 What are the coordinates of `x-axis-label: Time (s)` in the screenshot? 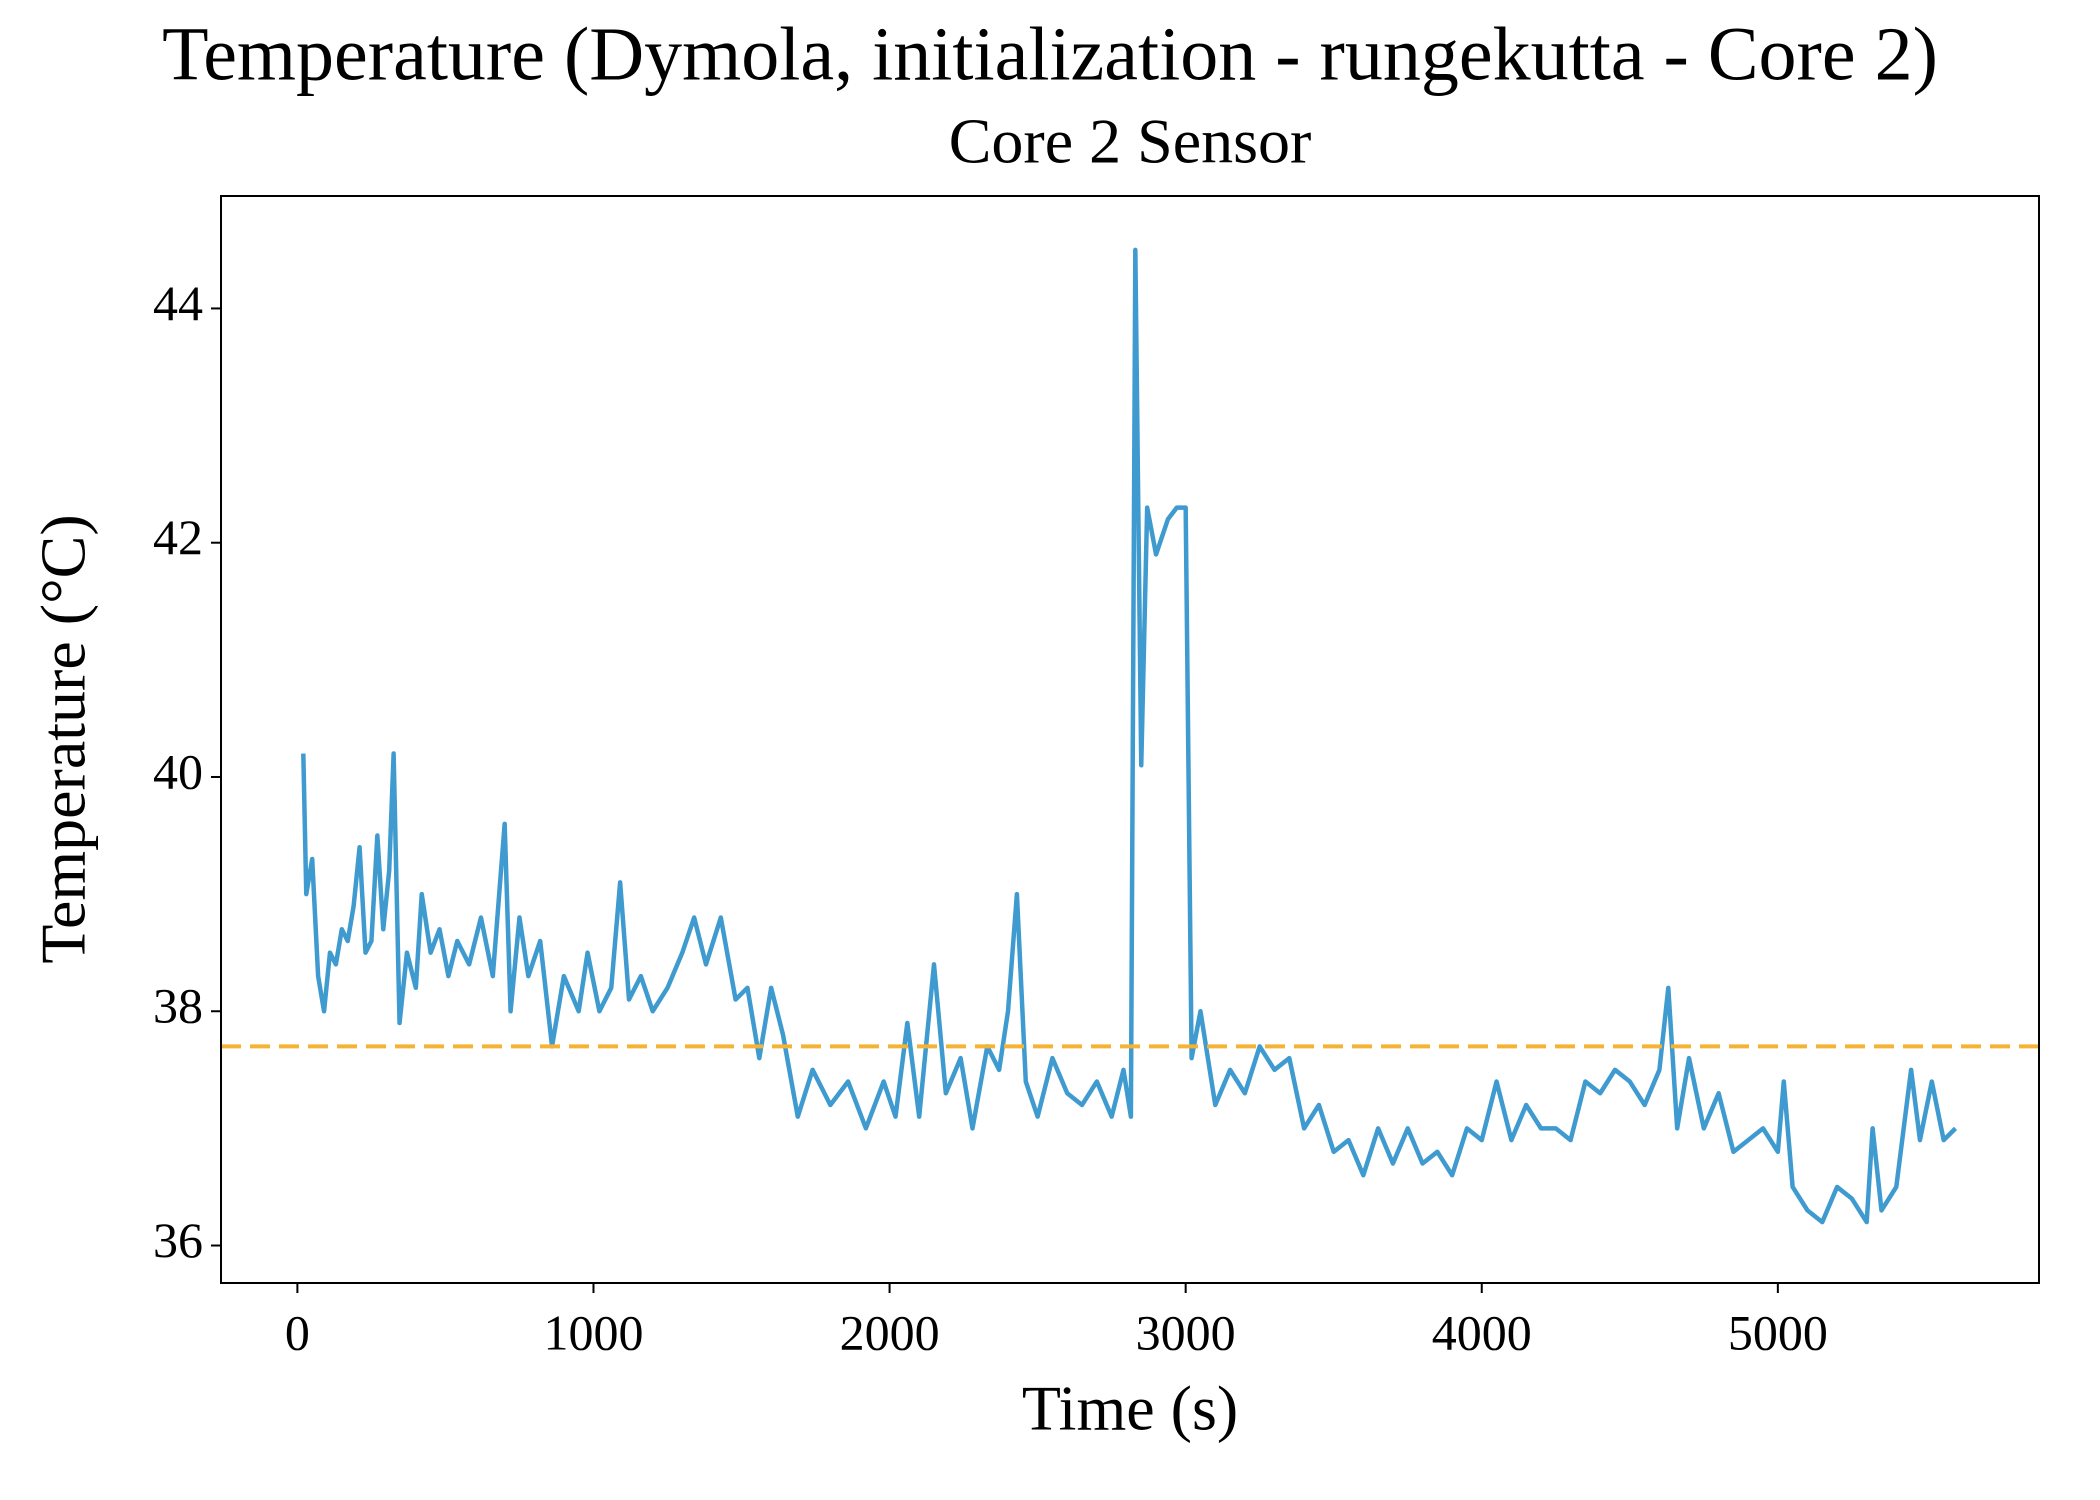 It's located at (1130, 1408).